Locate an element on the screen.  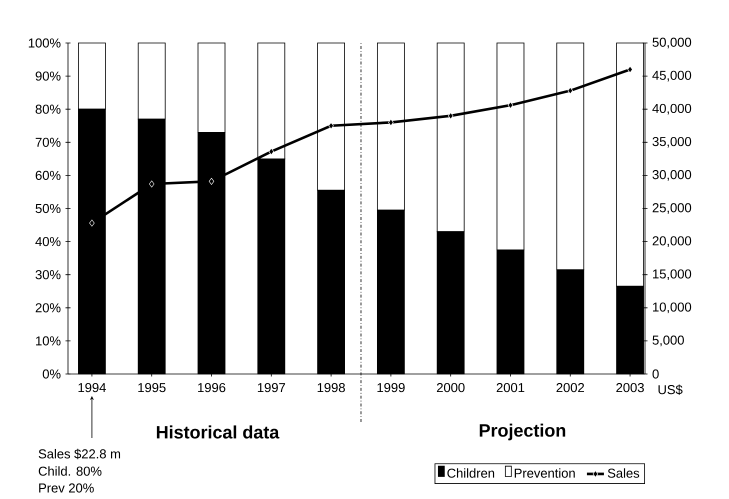
y-tick-label: 60% is located at coordinates (48, 175).